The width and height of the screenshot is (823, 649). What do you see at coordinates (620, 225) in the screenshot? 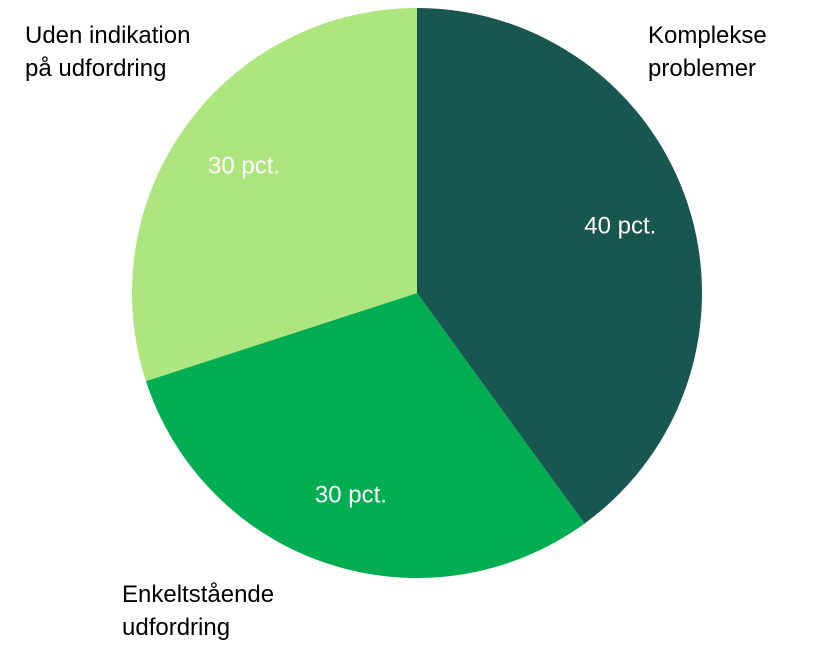
I see `value-label: 40 pct.` at bounding box center [620, 225].